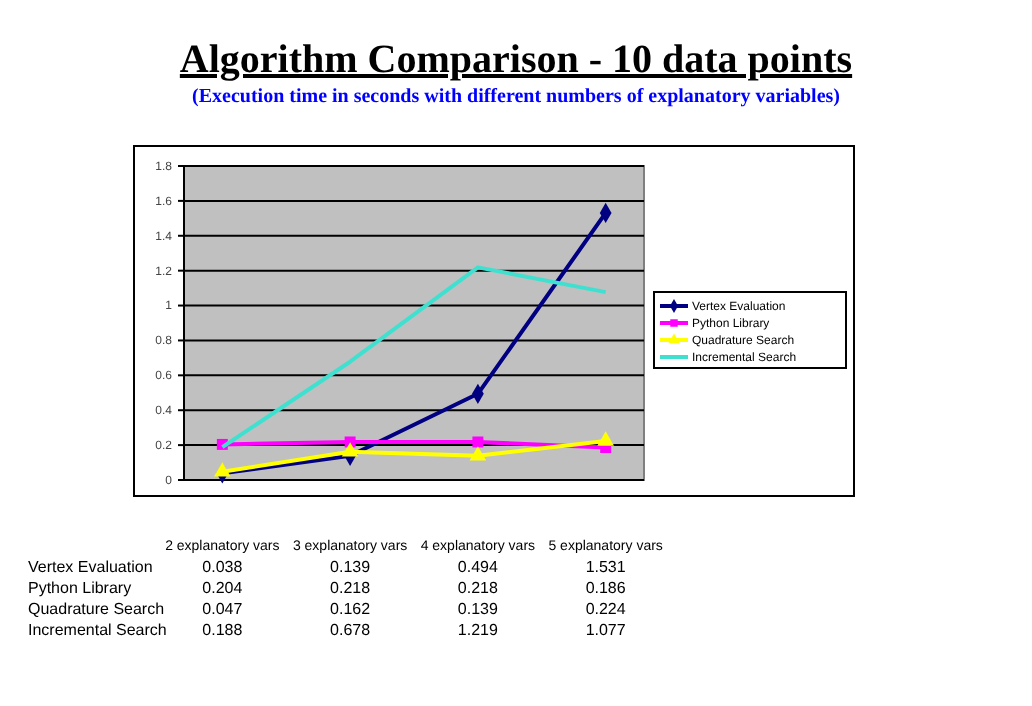 Image resolution: width=1032 pixels, height=706 pixels. I want to click on data-label: 0.224, so click(606, 609).